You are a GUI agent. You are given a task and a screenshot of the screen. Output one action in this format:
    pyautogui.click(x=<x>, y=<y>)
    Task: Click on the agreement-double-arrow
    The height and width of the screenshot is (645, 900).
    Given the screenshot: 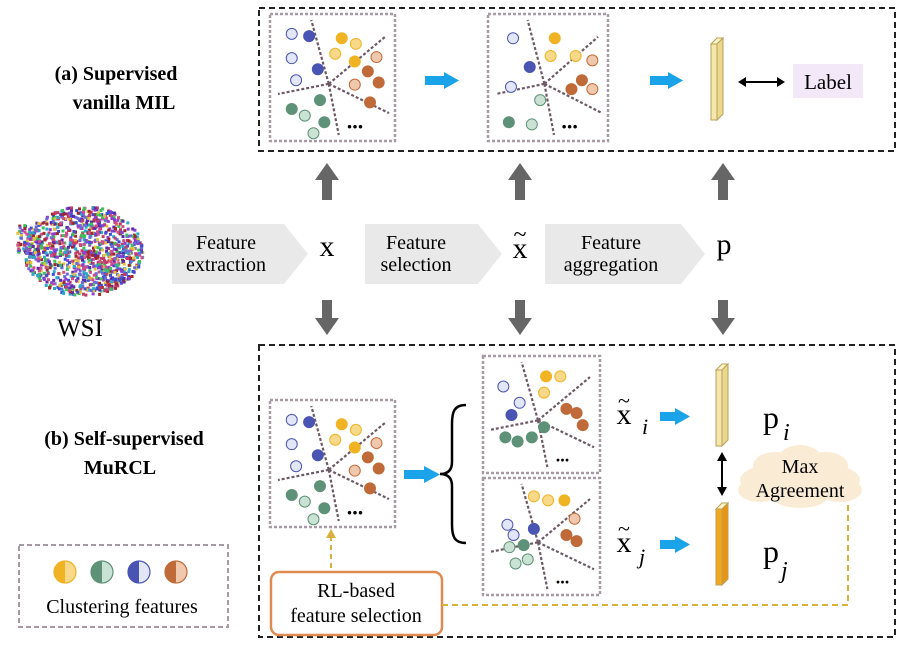 What is the action you would take?
    pyautogui.click(x=722, y=474)
    